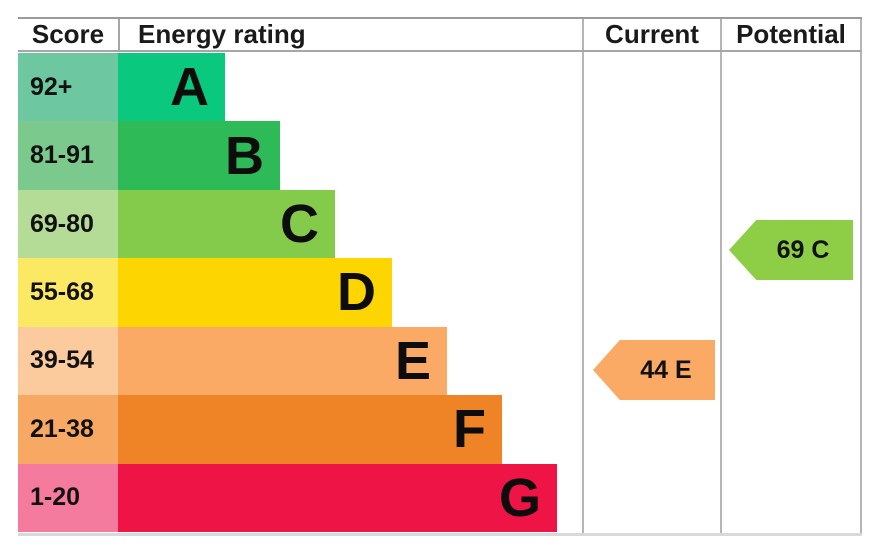 This screenshot has height=556, width=886. What do you see at coordinates (68, 361) in the screenshot?
I see `band-score-range: 39-54` at bounding box center [68, 361].